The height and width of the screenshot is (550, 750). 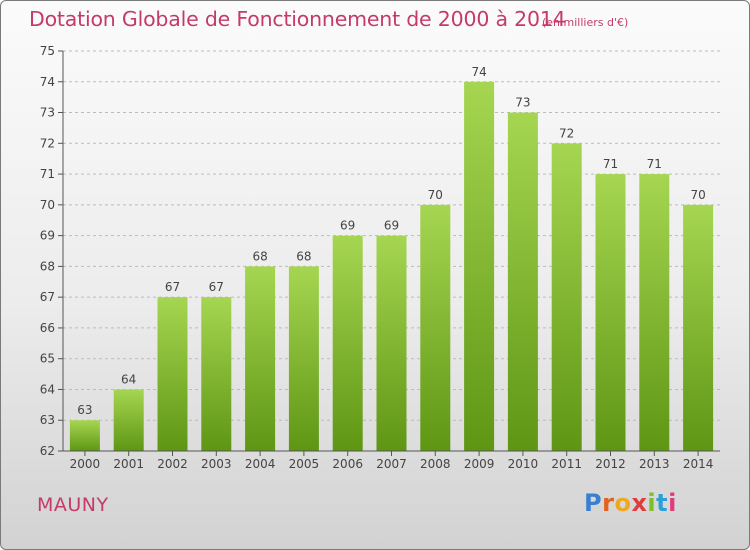 I want to click on proxiti-logo: Proxiti, so click(x=630, y=503).